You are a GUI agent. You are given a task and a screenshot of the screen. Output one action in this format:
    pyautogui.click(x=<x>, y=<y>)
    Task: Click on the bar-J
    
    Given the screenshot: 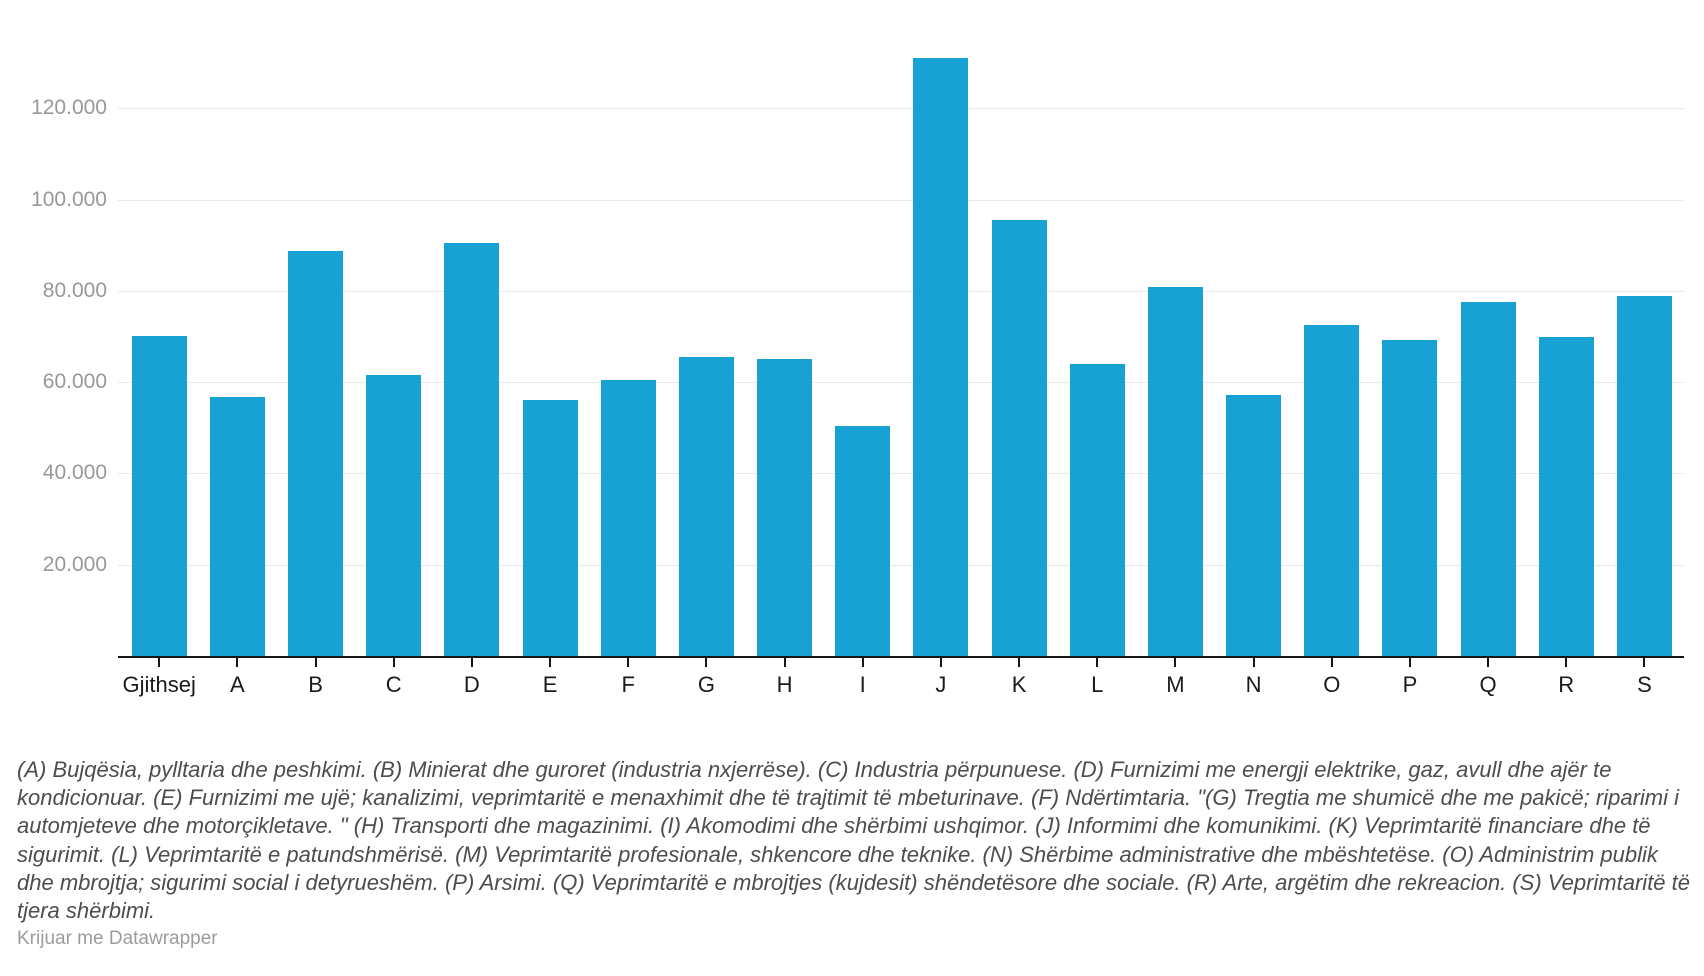 What is the action you would take?
    pyautogui.click(x=941, y=356)
    